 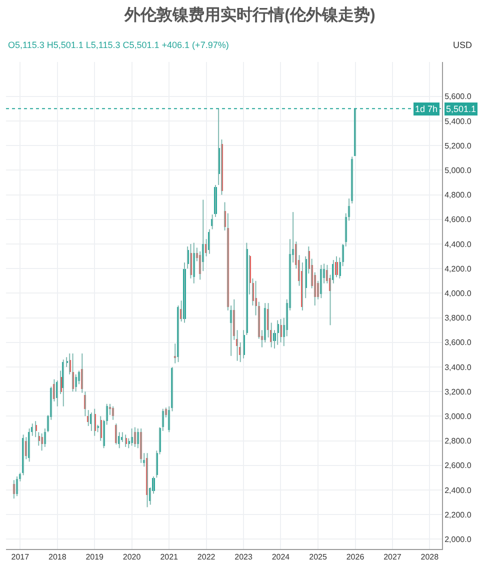 What do you see at coordinates (458, 97) in the screenshot?
I see `y-tick-label: 5,600.0` at bounding box center [458, 97].